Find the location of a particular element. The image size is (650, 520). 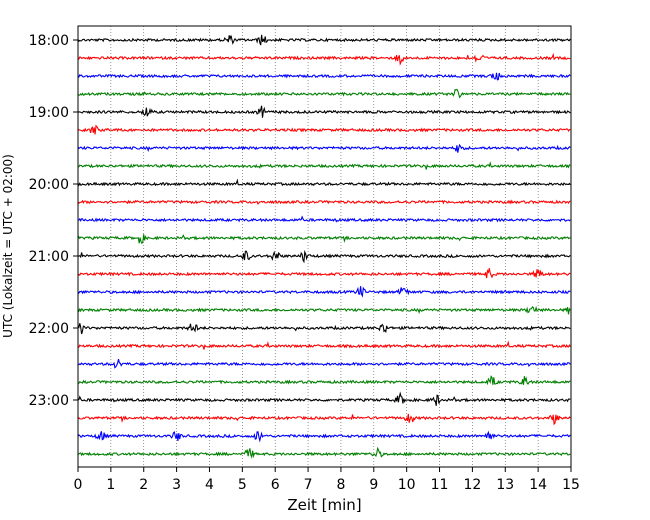

trace-1900 is located at coordinates (324, 111).